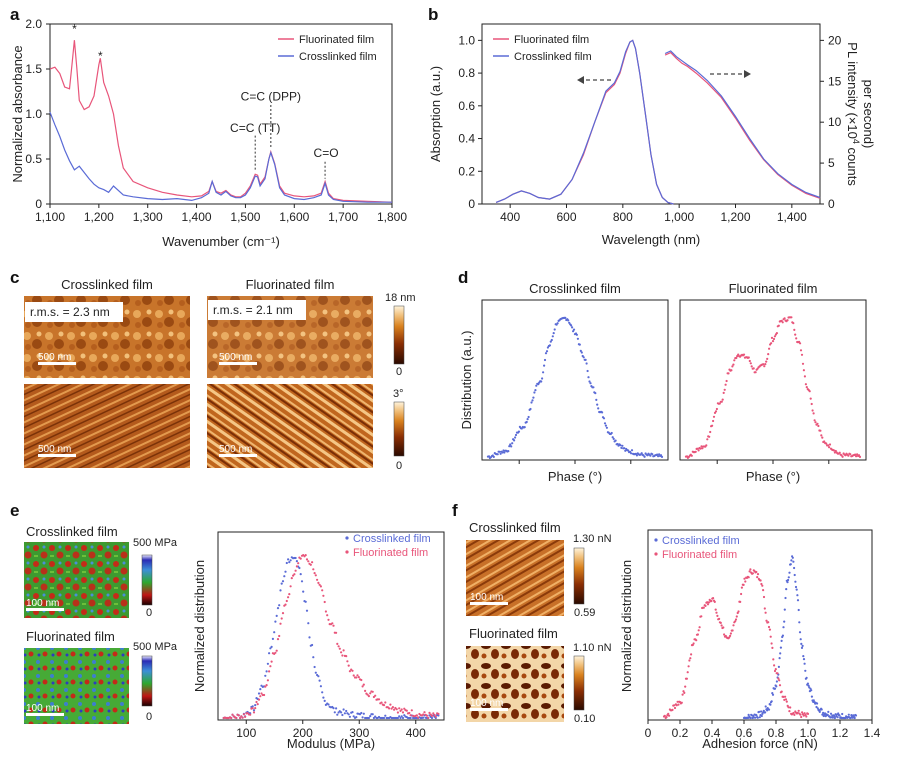 The height and width of the screenshot is (757, 899). What do you see at coordinates (294, 217) in the screenshot?
I see `x-tick-label: 1,600` at bounding box center [294, 217].